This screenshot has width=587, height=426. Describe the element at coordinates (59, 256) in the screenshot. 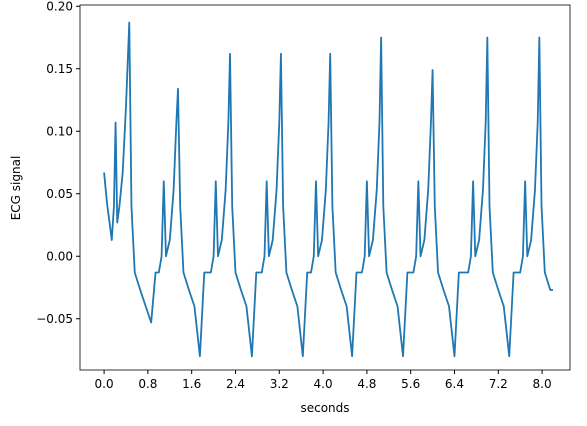

I see `y-tick-label: 0.00` at that location.